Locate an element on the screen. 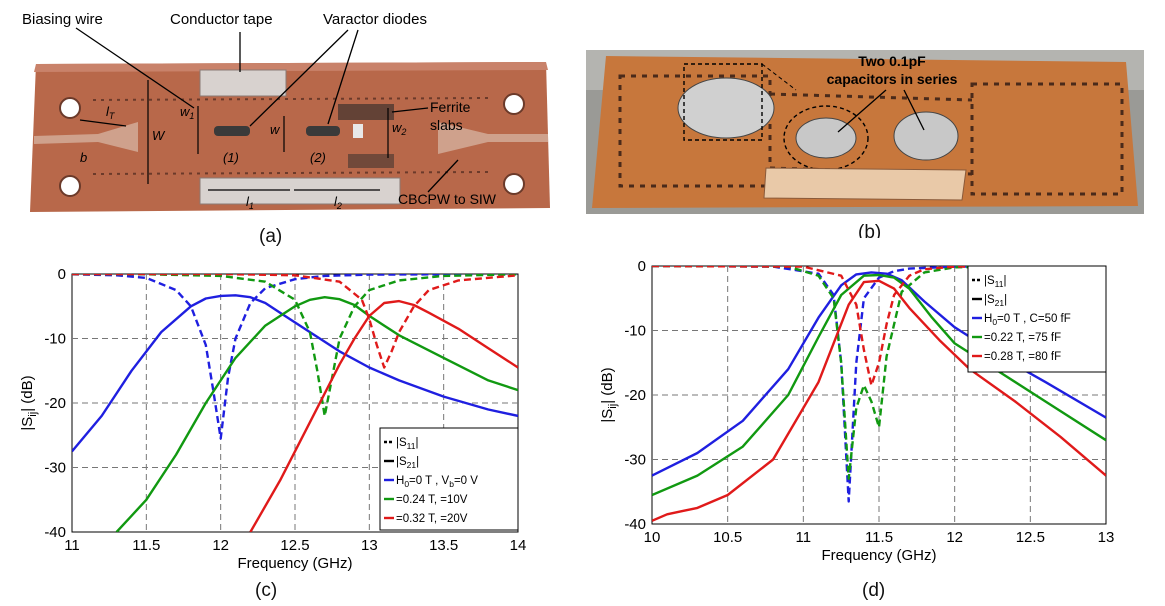  board-photo-b: Two 0.1pF capacitors in series is located at coordinates (865, 132).